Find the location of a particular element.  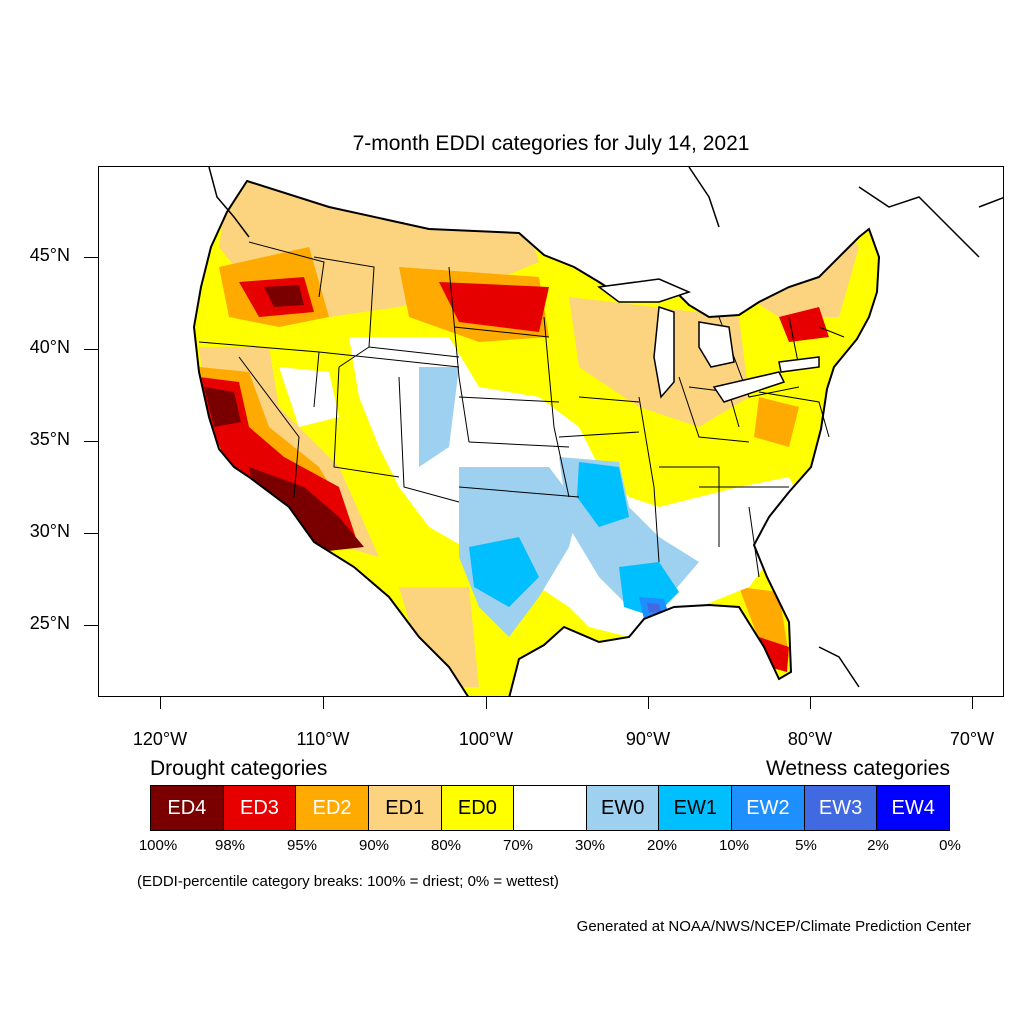

legend-swatch-ew2: EW2 is located at coordinates (768, 808).